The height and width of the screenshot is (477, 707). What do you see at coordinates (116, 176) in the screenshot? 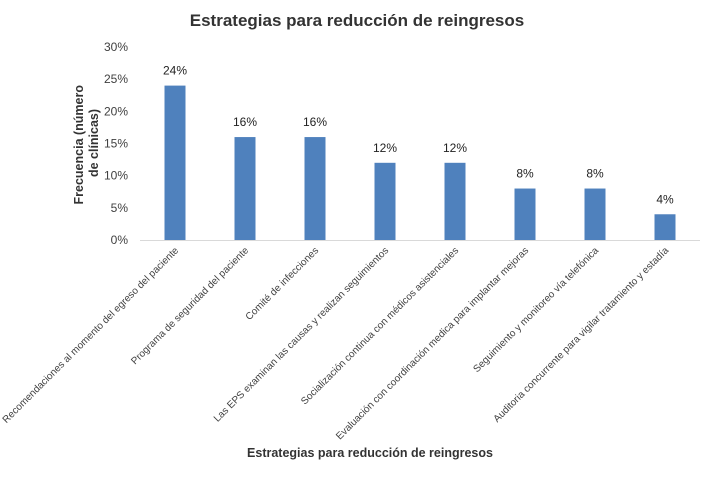
I see `y-tick-label: 10%` at bounding box center [116, 176].